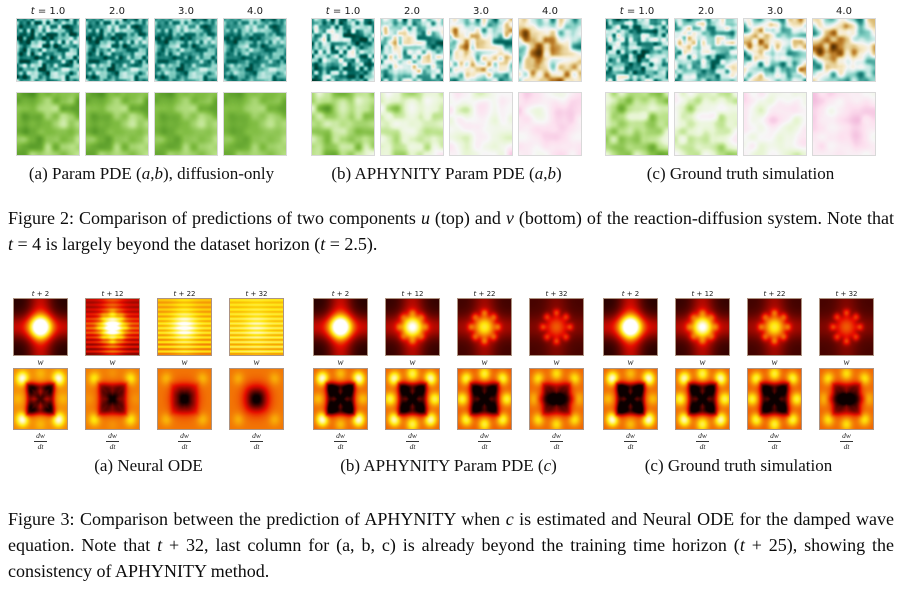  Describe the element at coordinates (740, 10) in the screenshot. I see `time-label-row: t = 1.0 2.0 3.0 4.0` at that location.